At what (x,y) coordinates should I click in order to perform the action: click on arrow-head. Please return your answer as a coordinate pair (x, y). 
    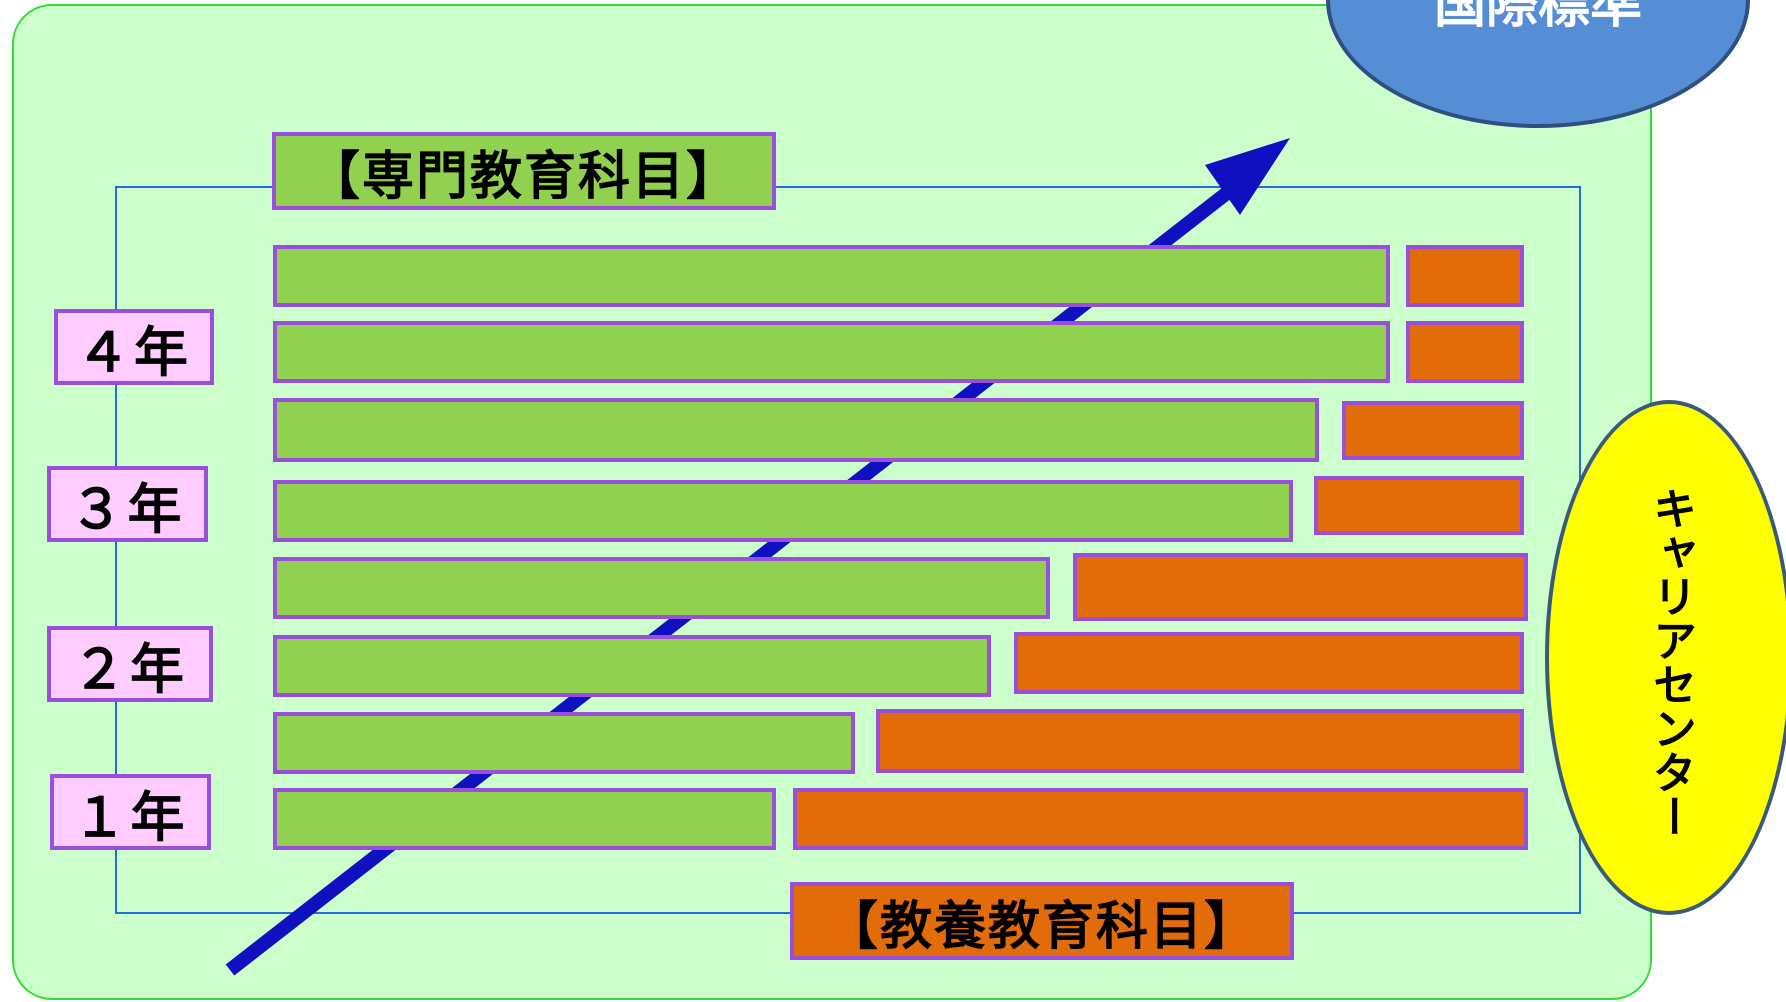
    Looking at the image, I should click on (1247, 176).